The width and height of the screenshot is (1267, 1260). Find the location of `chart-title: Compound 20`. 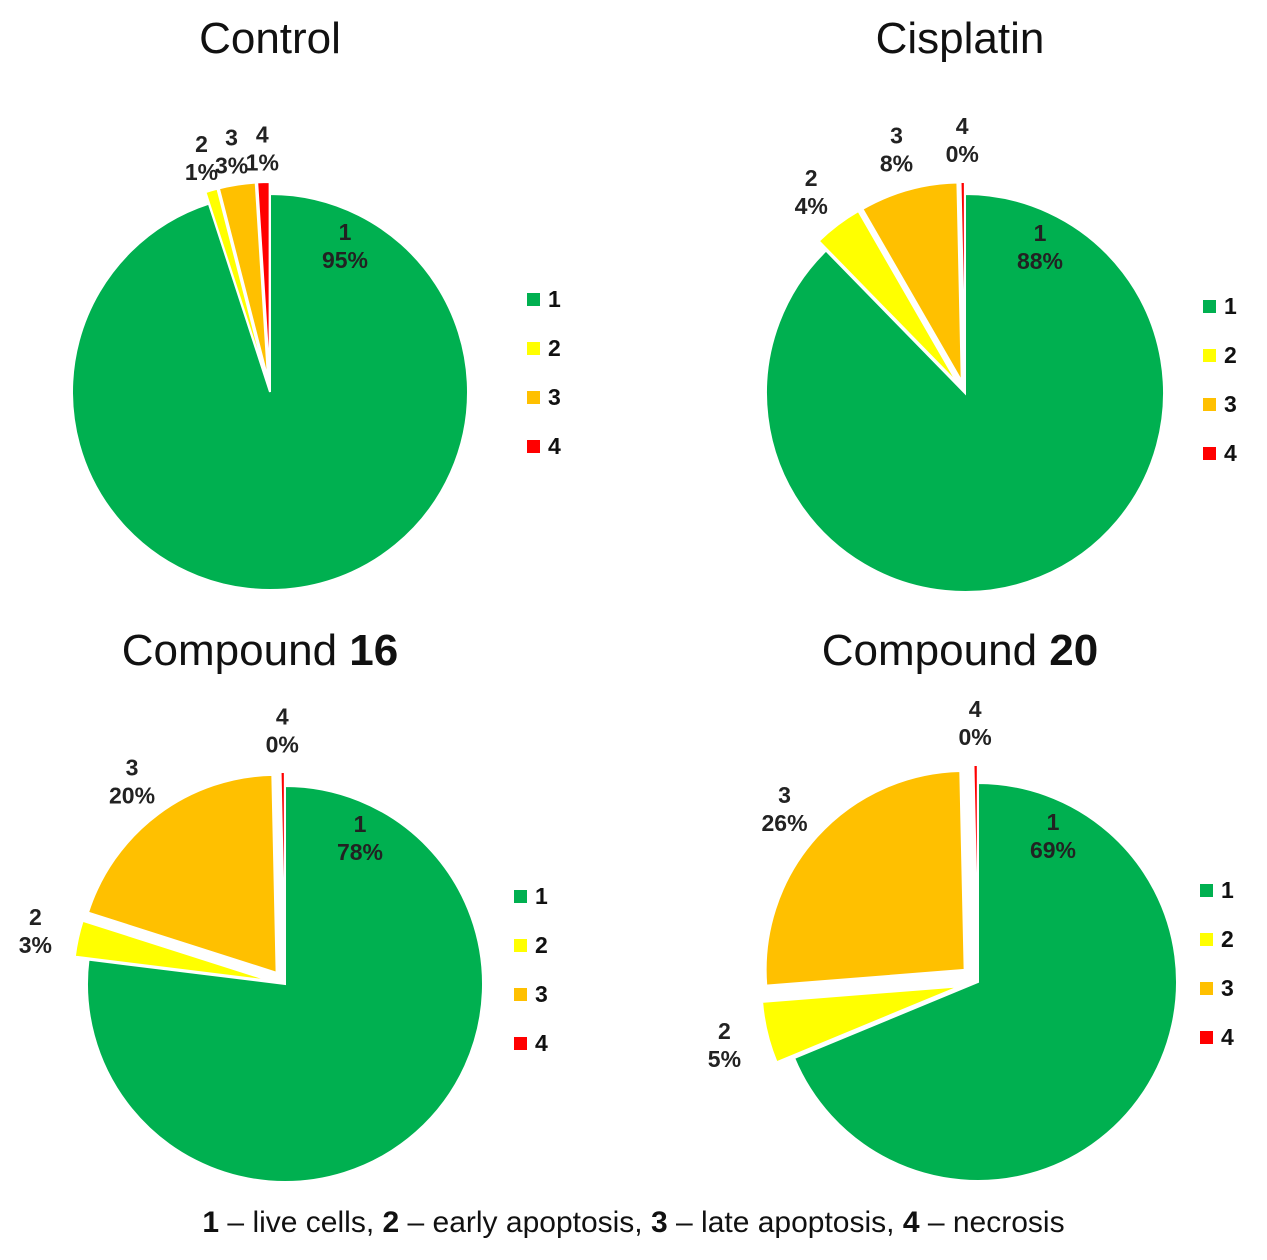

chart-title: Compound 20 is located at coordinates (960, 651).